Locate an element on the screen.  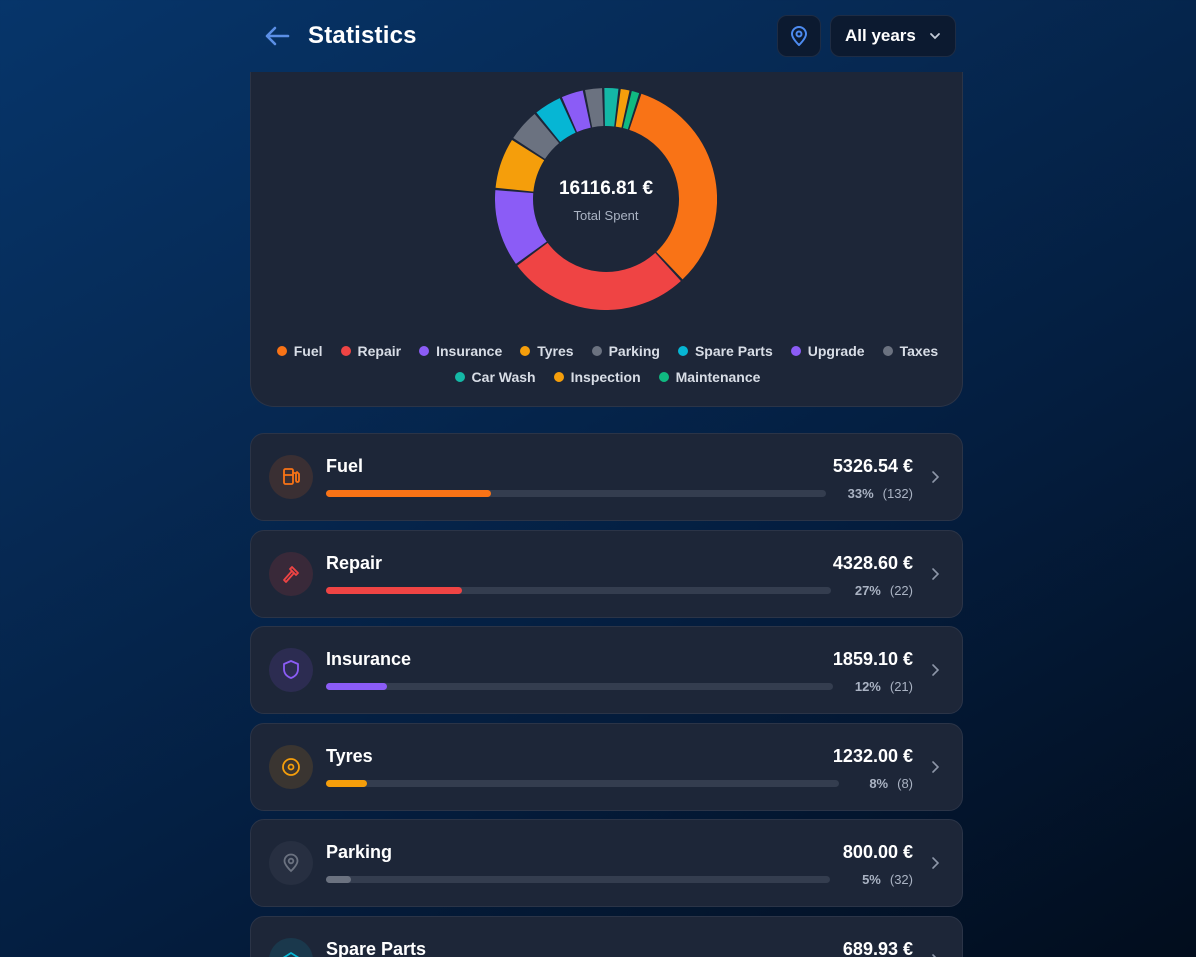
category-count: (32) is located at coordinates (901, 879).